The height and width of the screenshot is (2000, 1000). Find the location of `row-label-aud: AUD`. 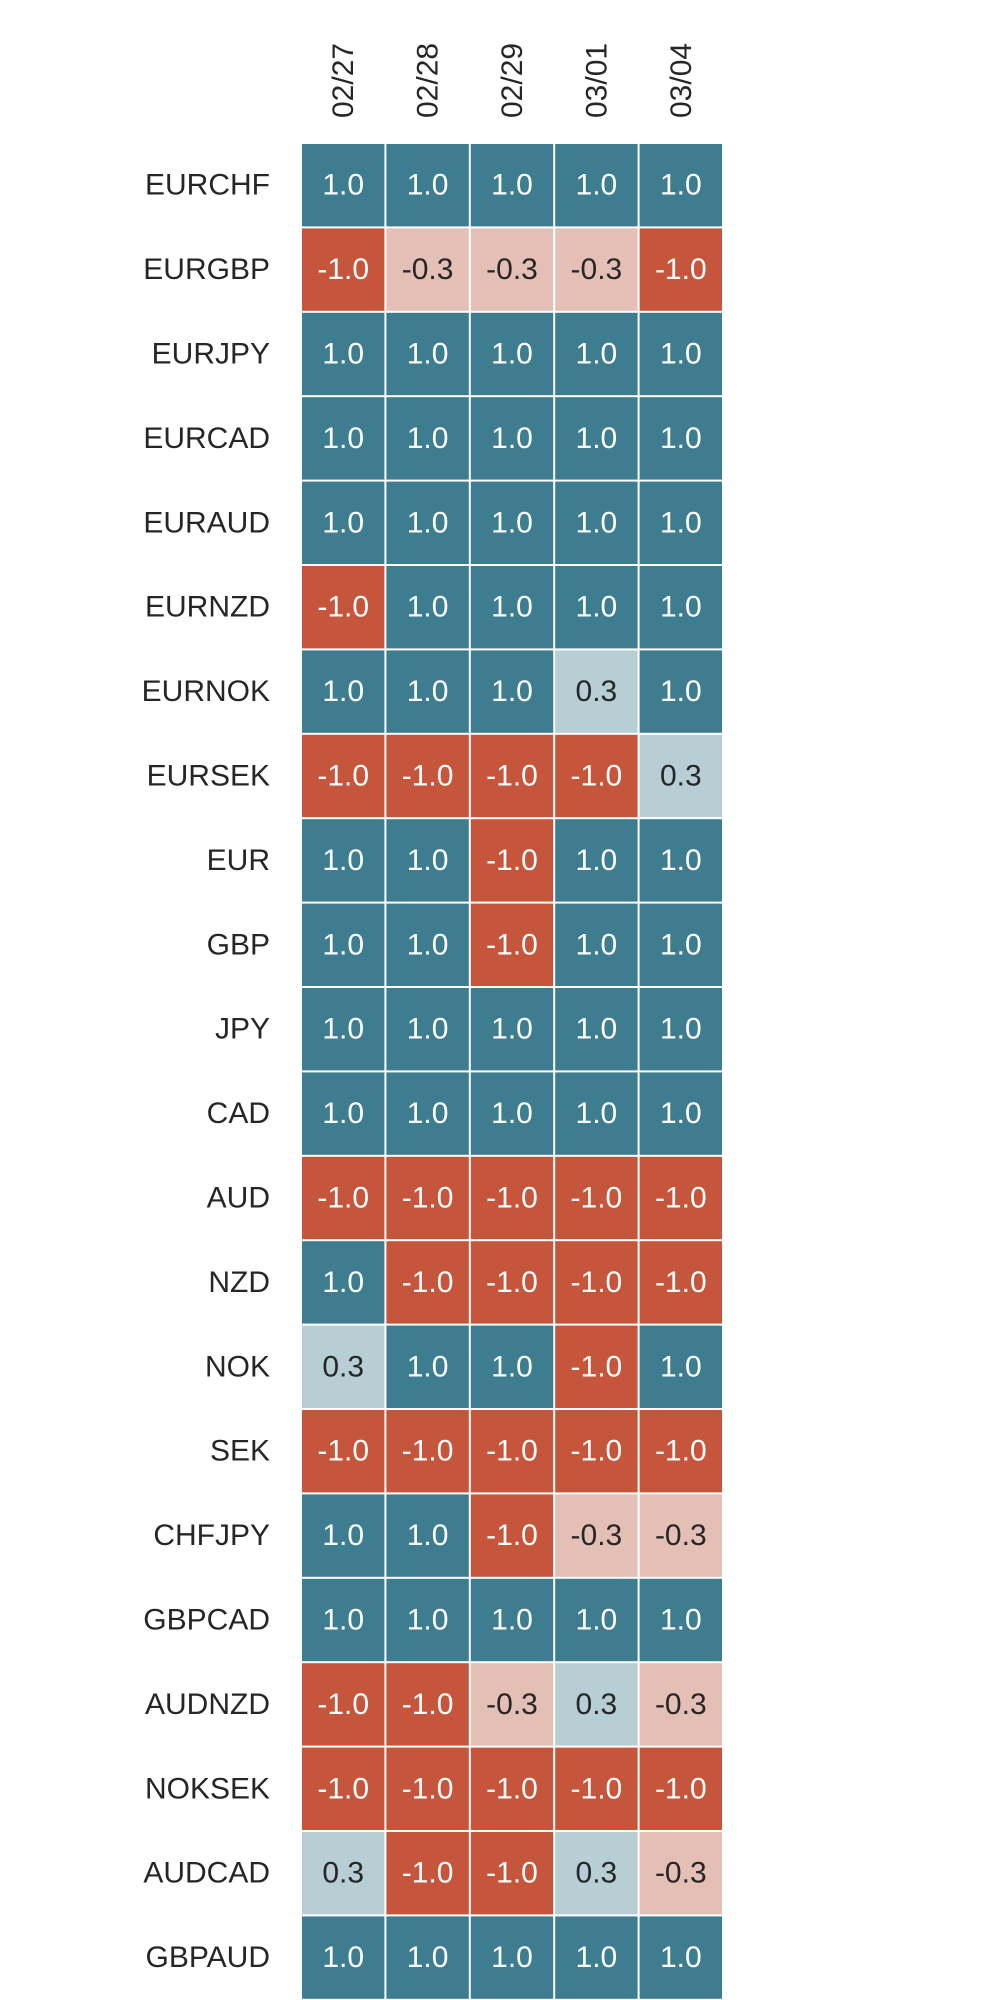

row-label-aud: AUD is located at coordinates (238, 1198).